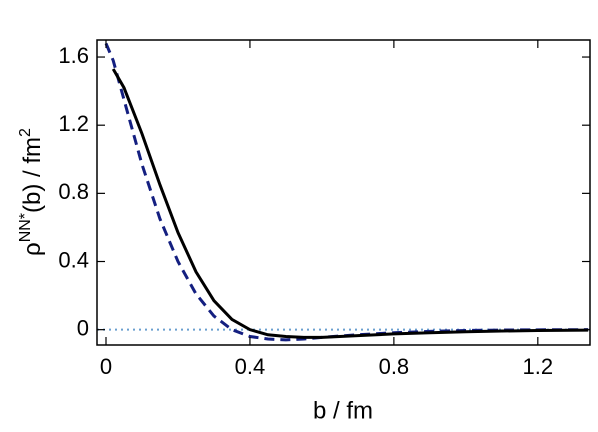  Describe the element at coordinates (73, 123) in the screenshot. I see `y-tick-label: 1.2` at that location.